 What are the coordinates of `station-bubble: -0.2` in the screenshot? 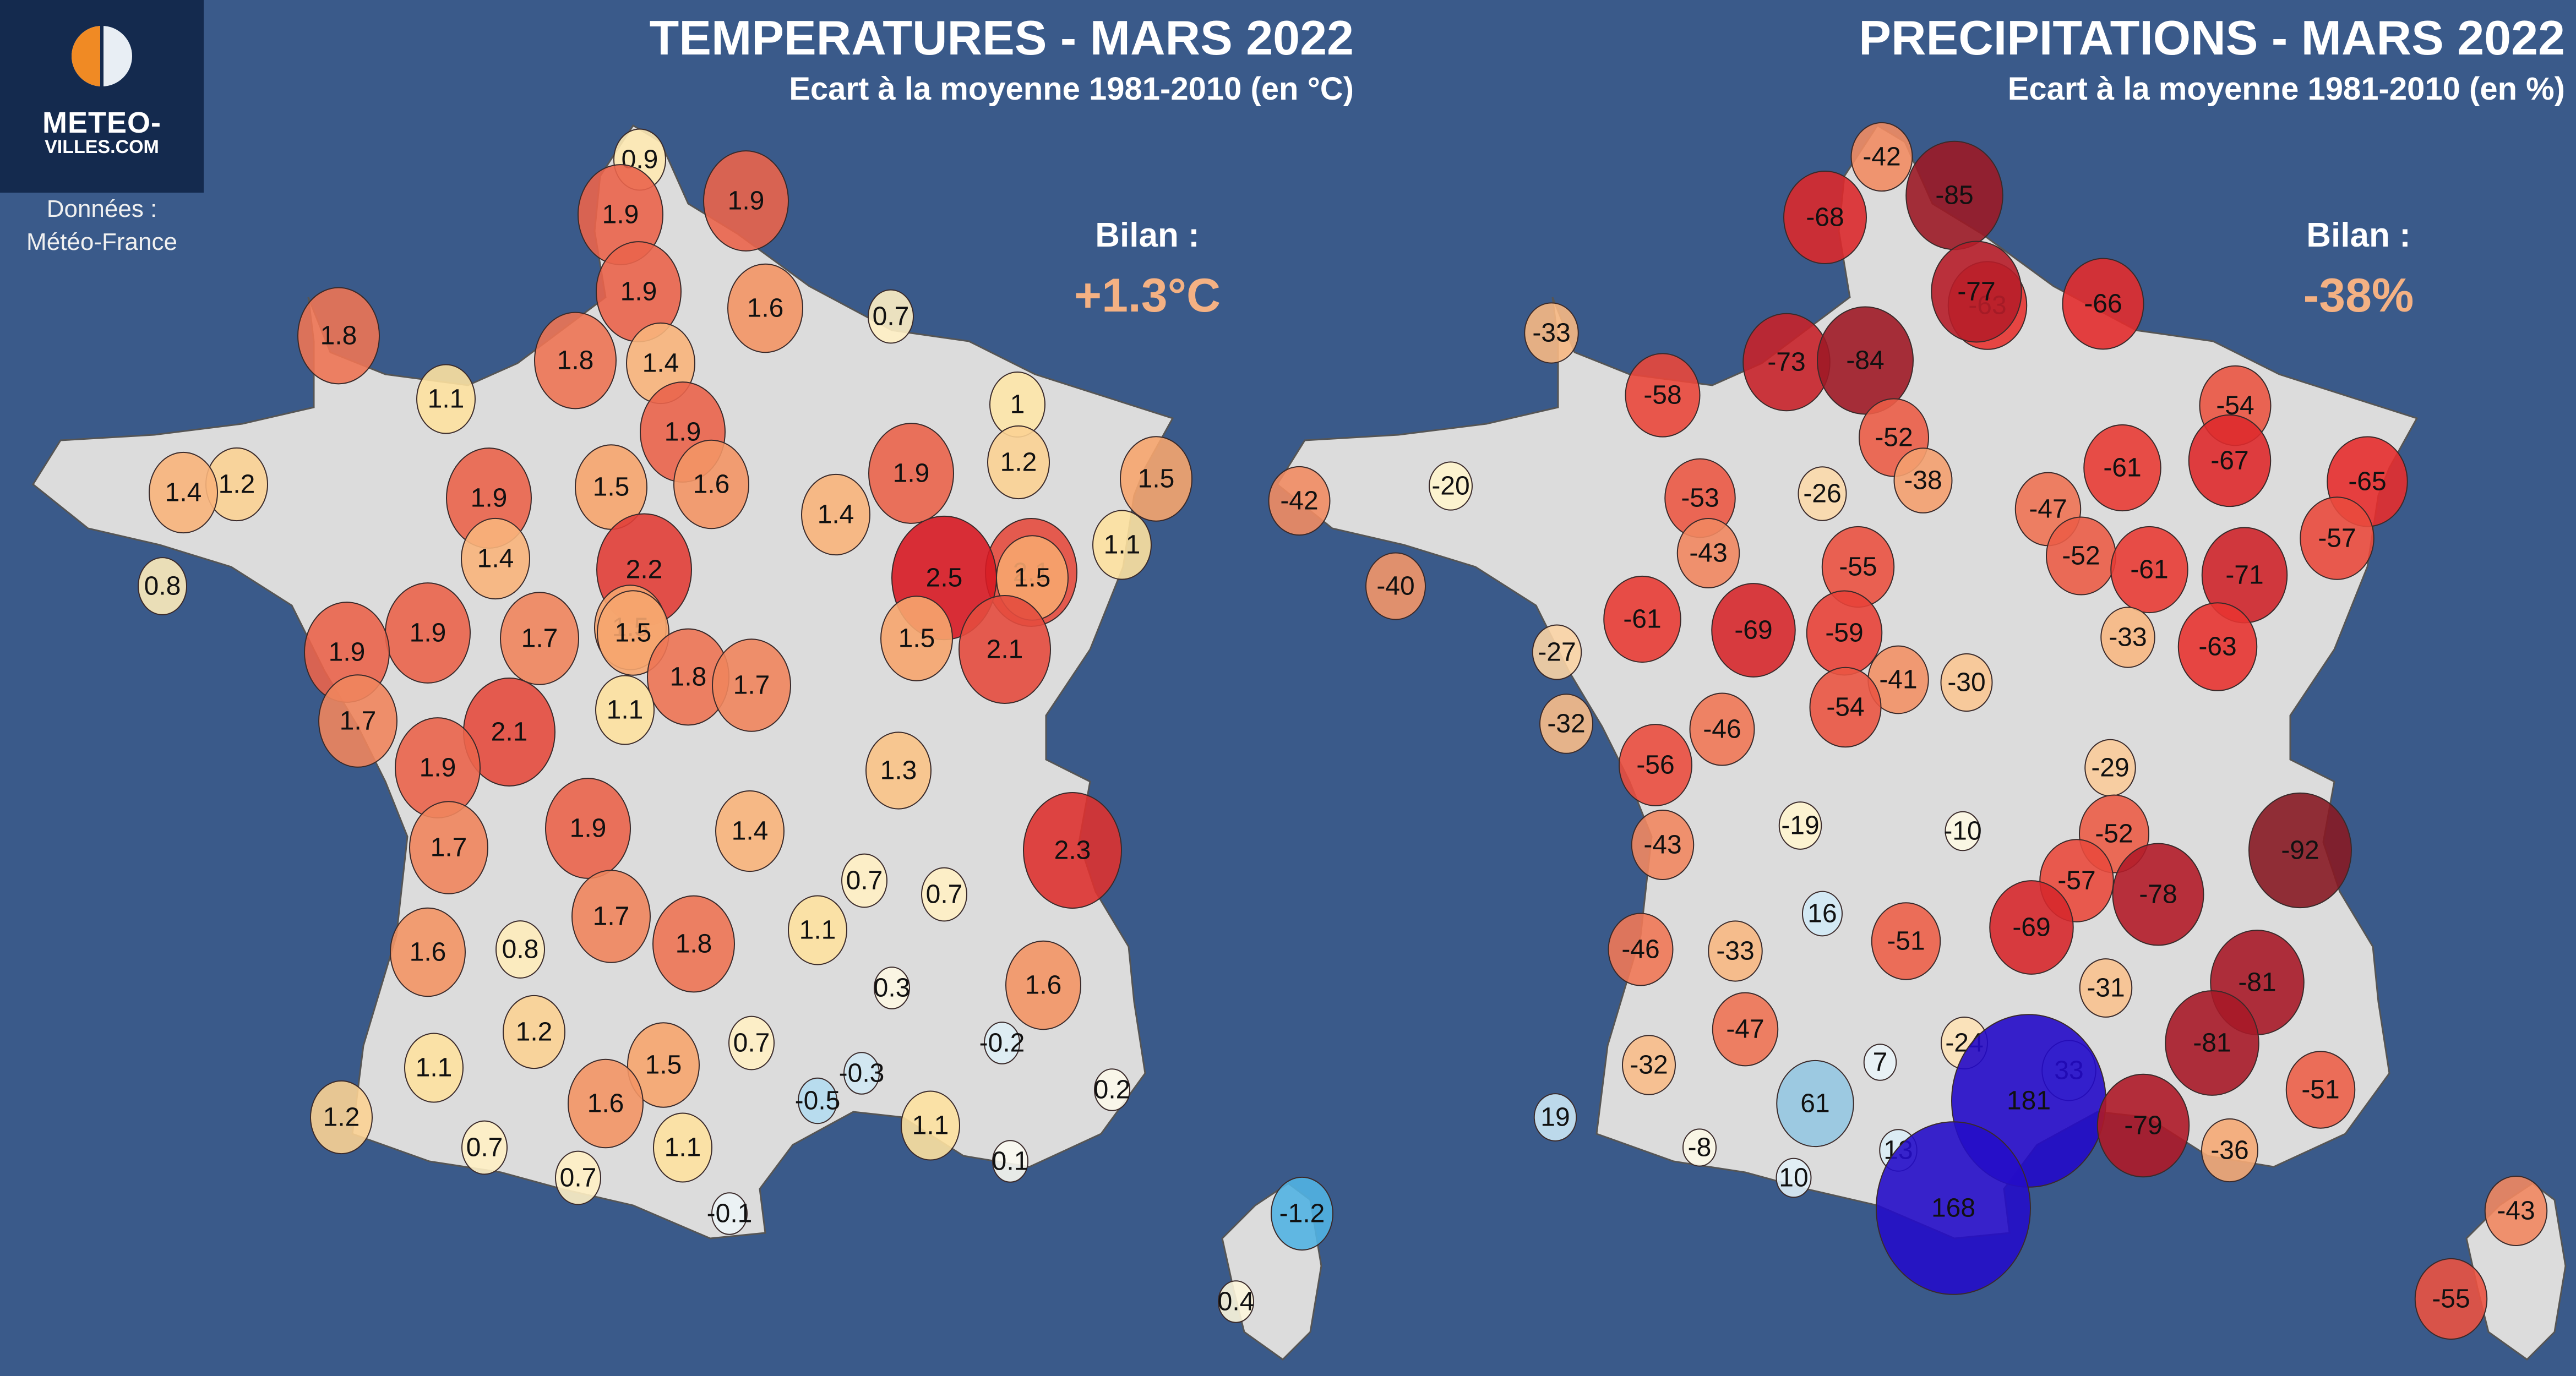 It's located at (1002, 1043).